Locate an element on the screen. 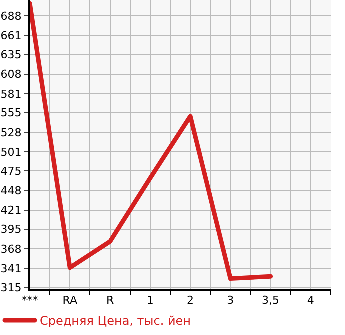 The image size is (345, 335). y-tick-label: 368 is located at coordinates (11, 249).